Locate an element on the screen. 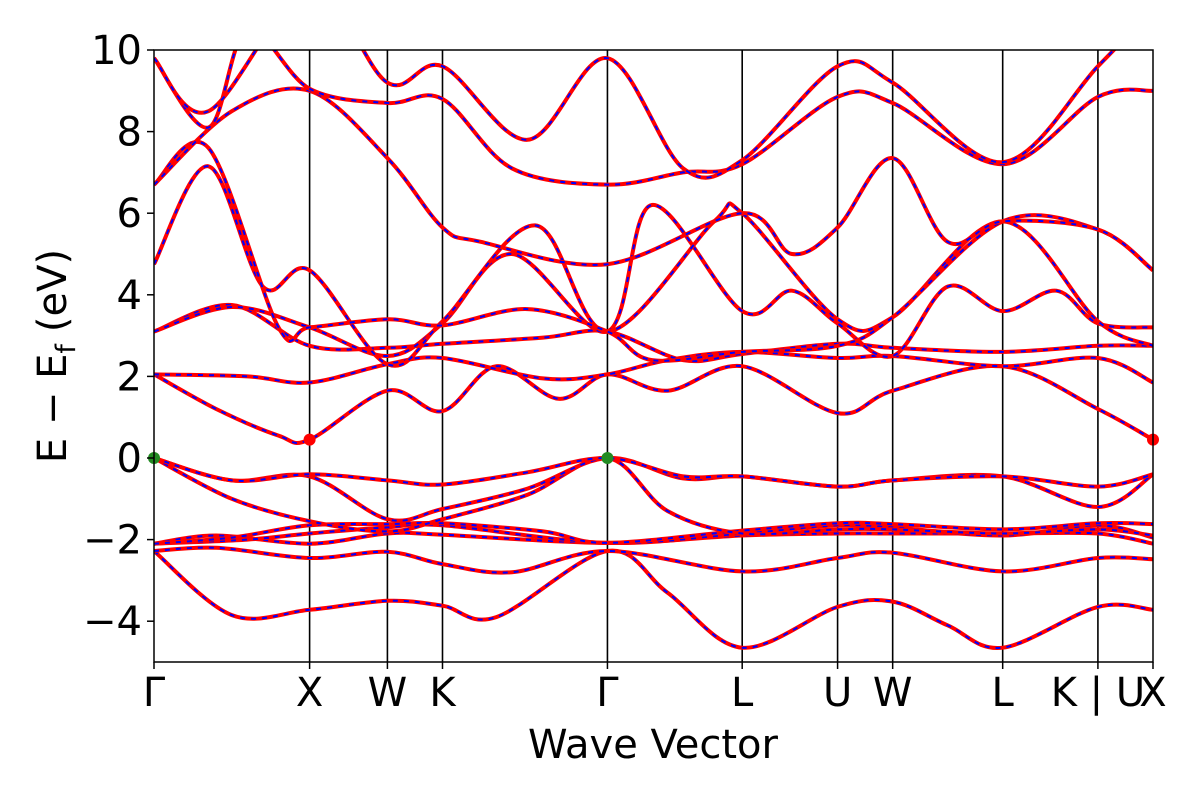  y-axis-label: E − Ef (eV) is located at coordinates (56, 356).